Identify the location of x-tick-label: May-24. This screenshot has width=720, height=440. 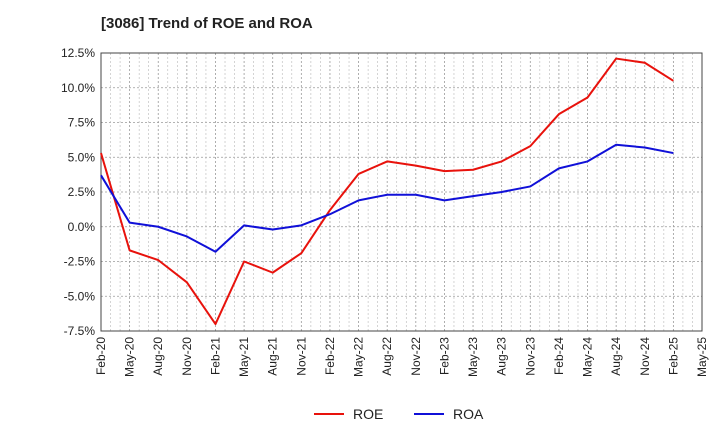
(588, 357).